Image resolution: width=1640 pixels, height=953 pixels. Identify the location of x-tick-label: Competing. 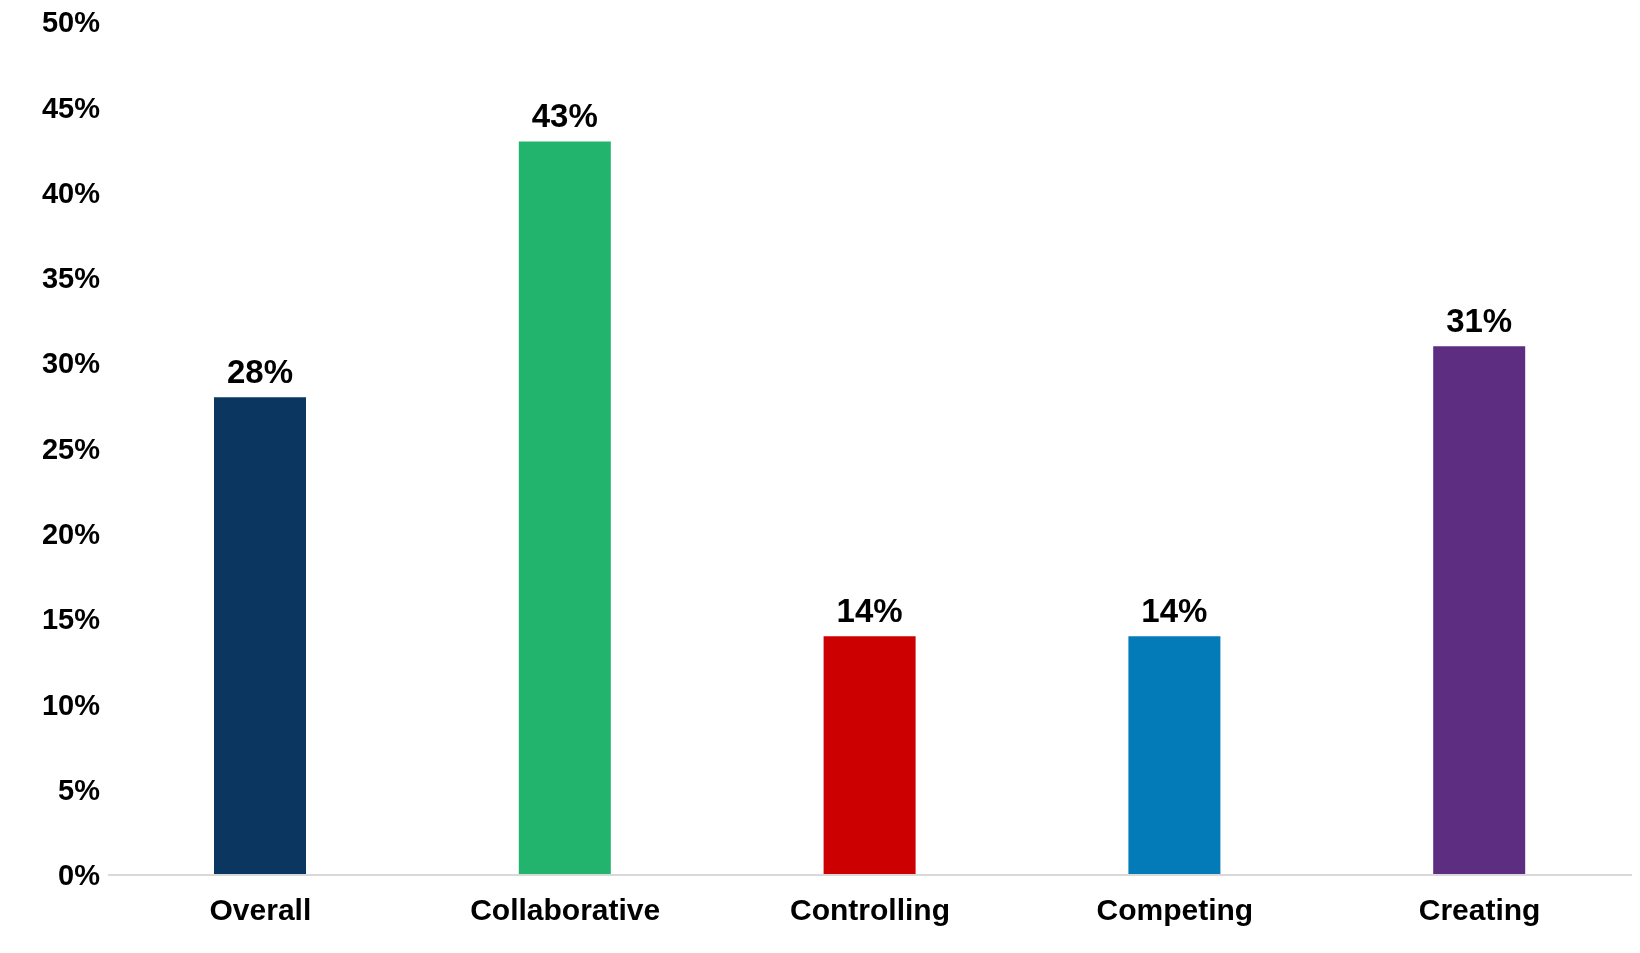
(1175, 910).